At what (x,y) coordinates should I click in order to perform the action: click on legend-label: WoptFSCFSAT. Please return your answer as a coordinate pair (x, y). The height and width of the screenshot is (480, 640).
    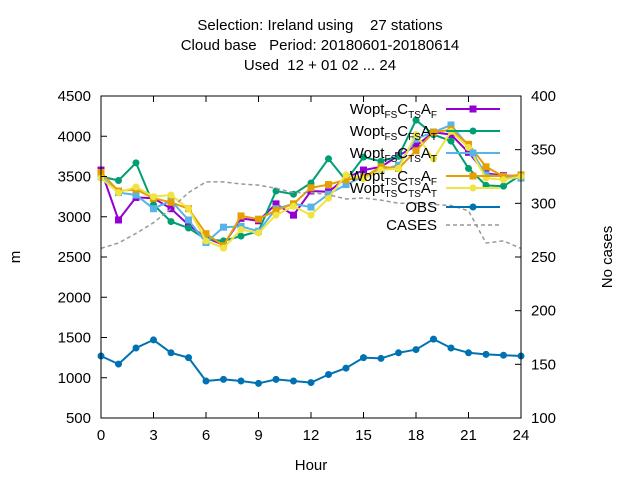
    Looking at the image, I should click on (393, 133).